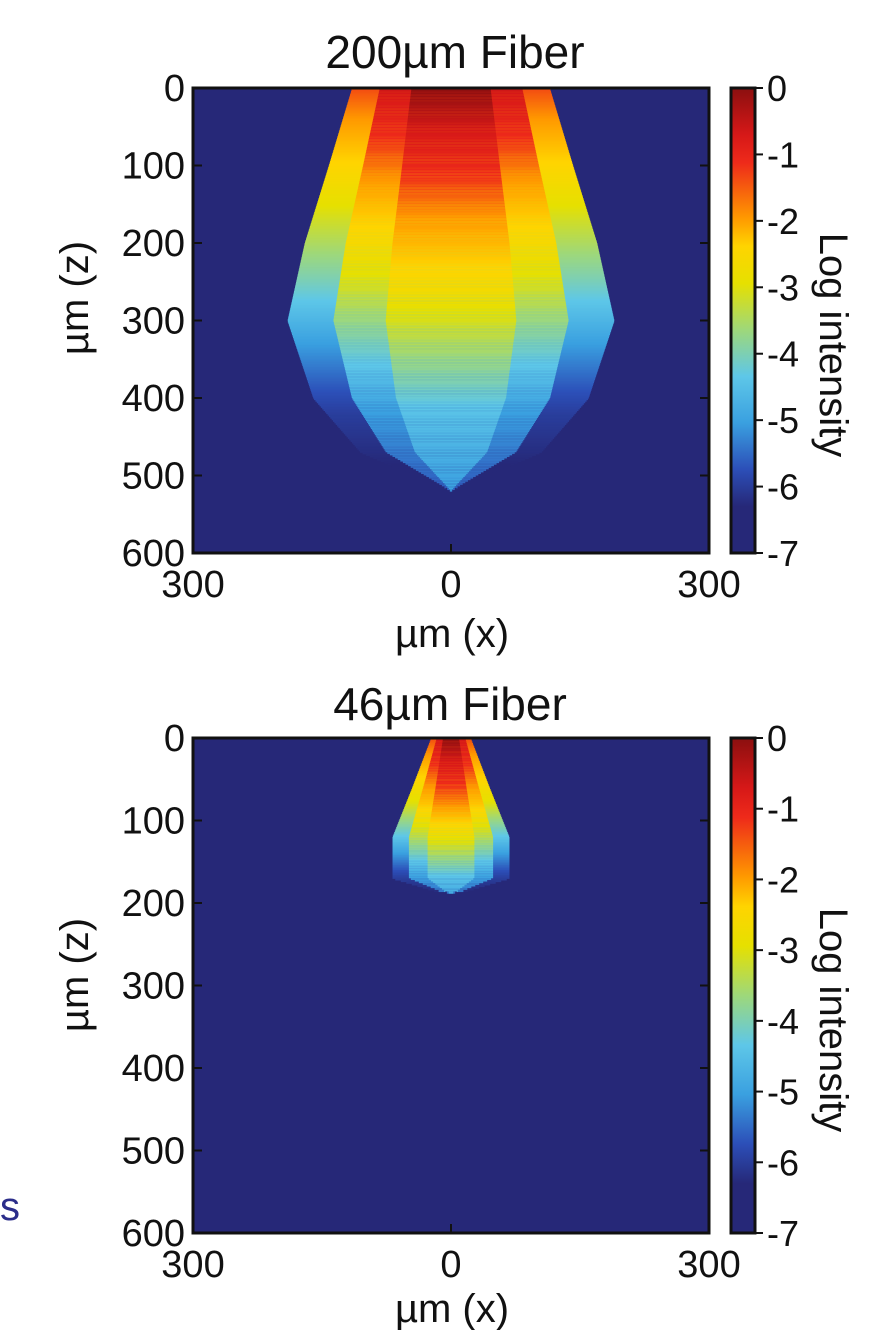 The height and width of the screenshot is (1330, 882). I want to click on y-tick-label: 300, so click(153, 987).